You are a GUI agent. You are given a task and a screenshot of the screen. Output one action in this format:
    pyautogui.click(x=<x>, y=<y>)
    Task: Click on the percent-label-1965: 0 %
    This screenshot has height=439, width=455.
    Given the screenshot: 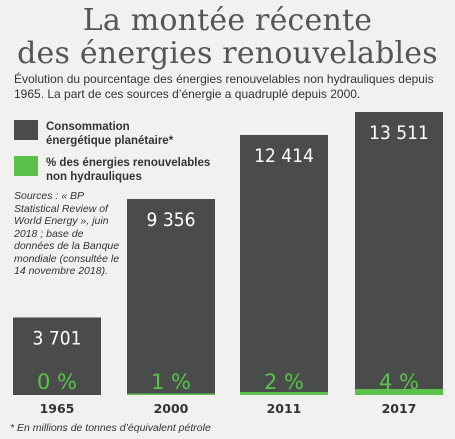 What is the action you would take?
    pyautogui.click(x=57, y=382)
    